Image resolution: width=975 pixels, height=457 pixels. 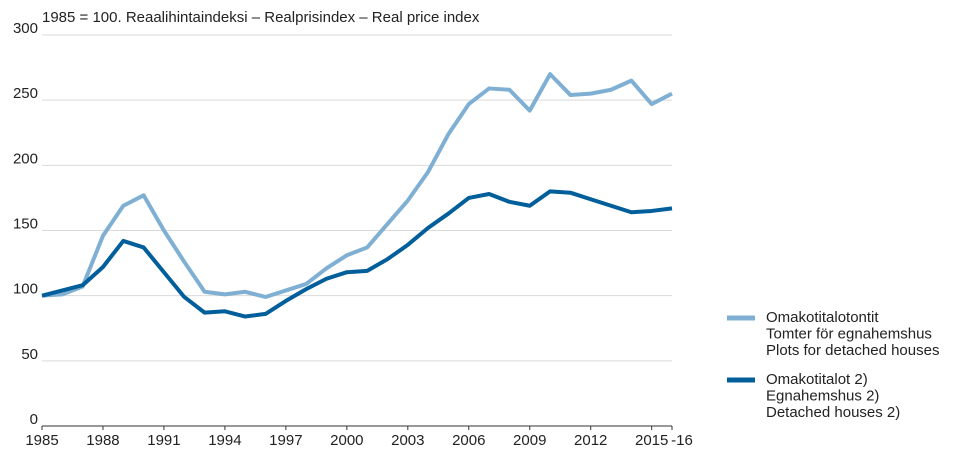 I want to click on legend-label: Detached houses 2), so click(x=833, y=412).